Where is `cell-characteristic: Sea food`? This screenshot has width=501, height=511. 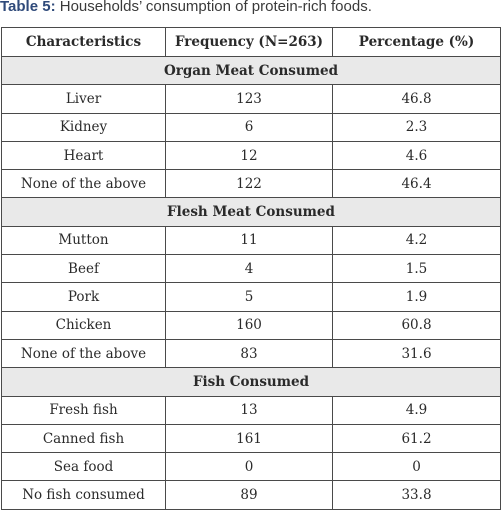
cell-characteristic: Sea food is located at coordinates (83, 467).